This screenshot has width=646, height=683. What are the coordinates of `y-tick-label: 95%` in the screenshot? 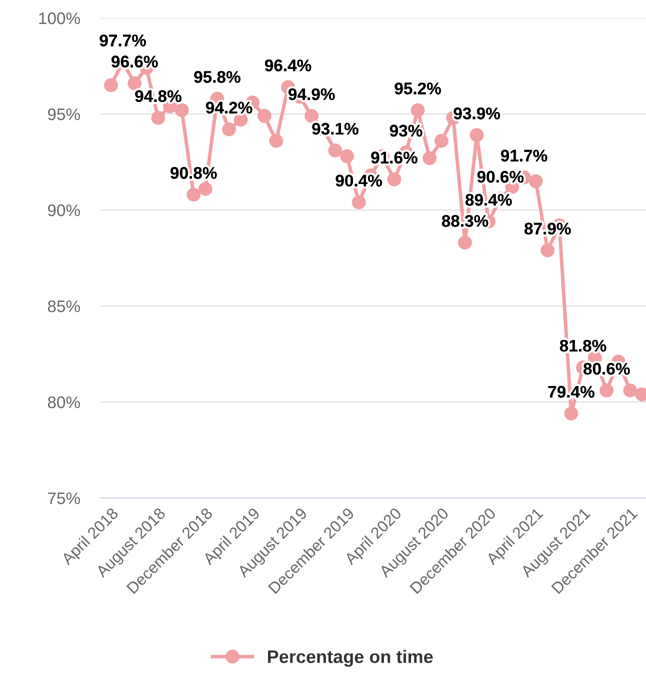 It's located at (64, 114).